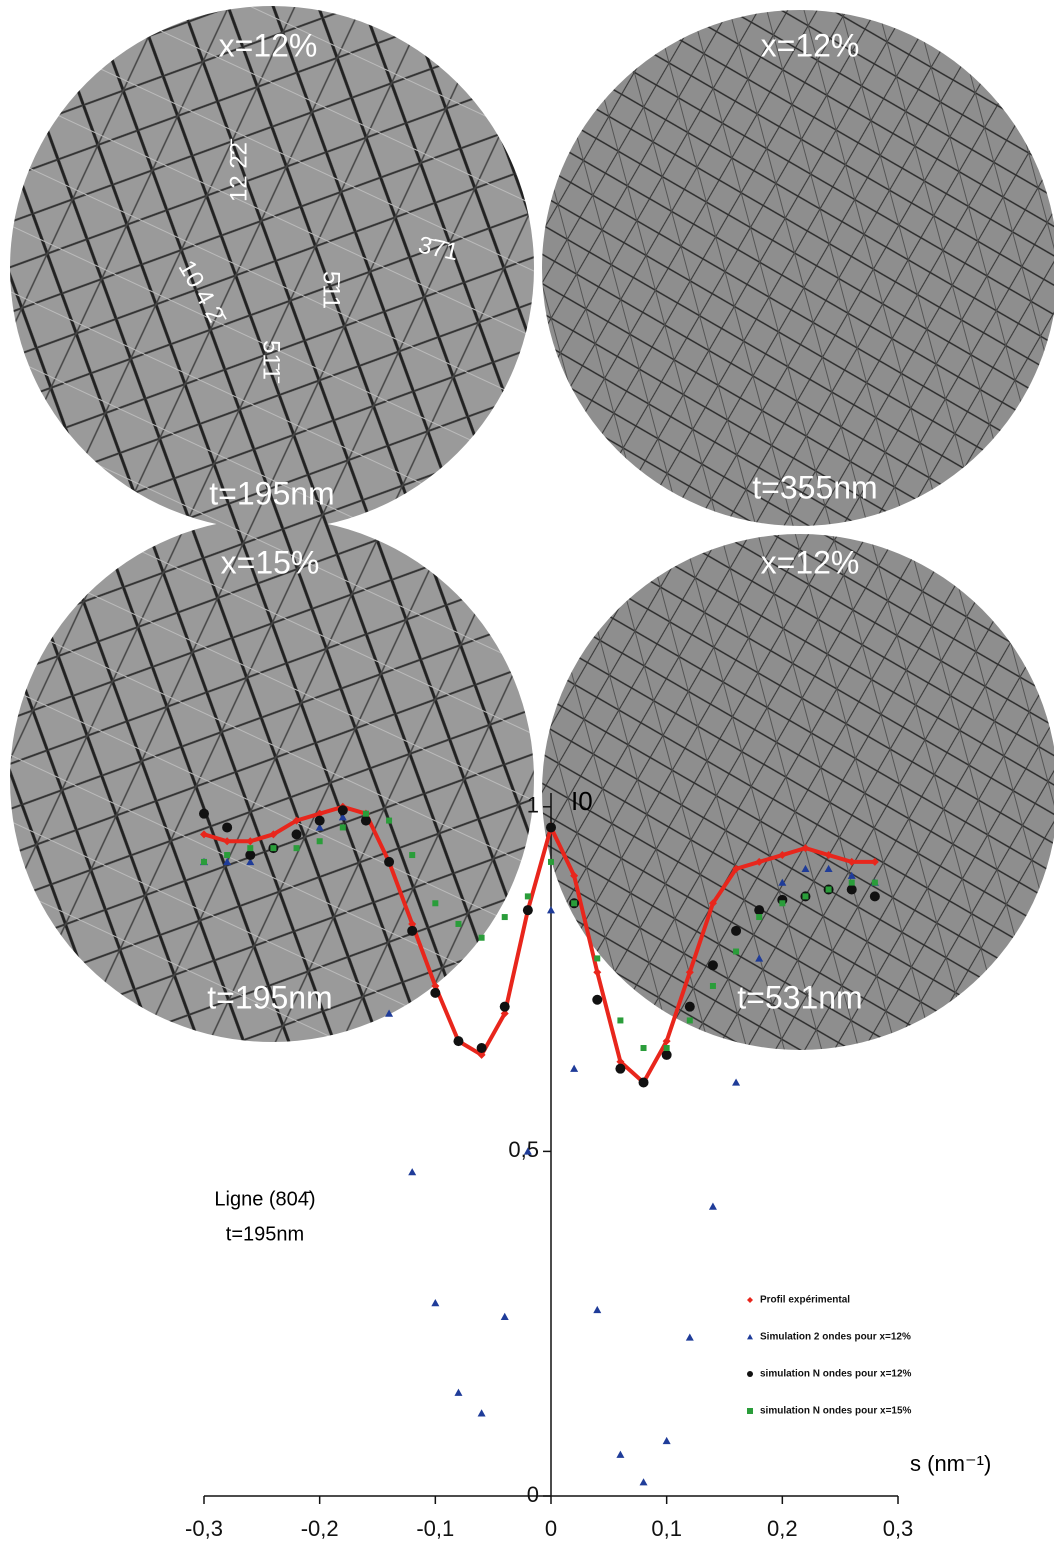 The width and height of the screenshot is (1054, 1546). What do you see at coordinates (264, 1199) in the screenshot?
I see `annotation: Ligne (804̄)` at bounding box center [264, 1199].